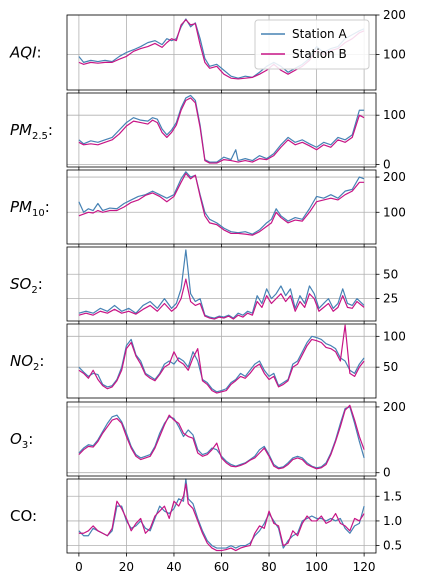 This screenshot has height=588, width=422. Describe the element at coordinates (364, 567) in the screenshot. I see `x-tick-label: 120` at that location.